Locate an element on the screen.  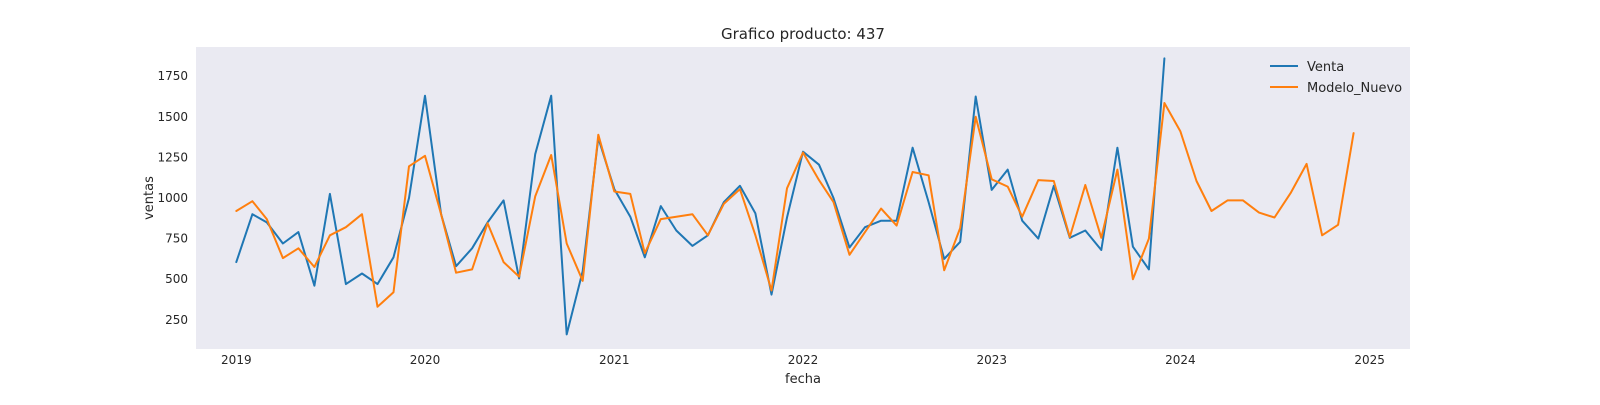
y-tick-label: 1000 is located at coordinates (172, 198).